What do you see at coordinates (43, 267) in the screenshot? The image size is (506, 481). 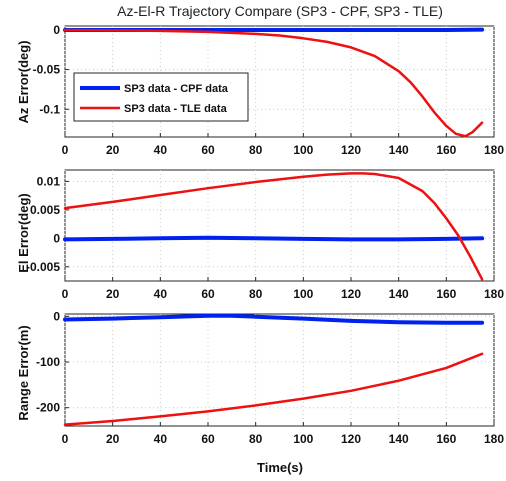 I see `el-y-tick-label: -0.005` at bounding box center [43, 267].